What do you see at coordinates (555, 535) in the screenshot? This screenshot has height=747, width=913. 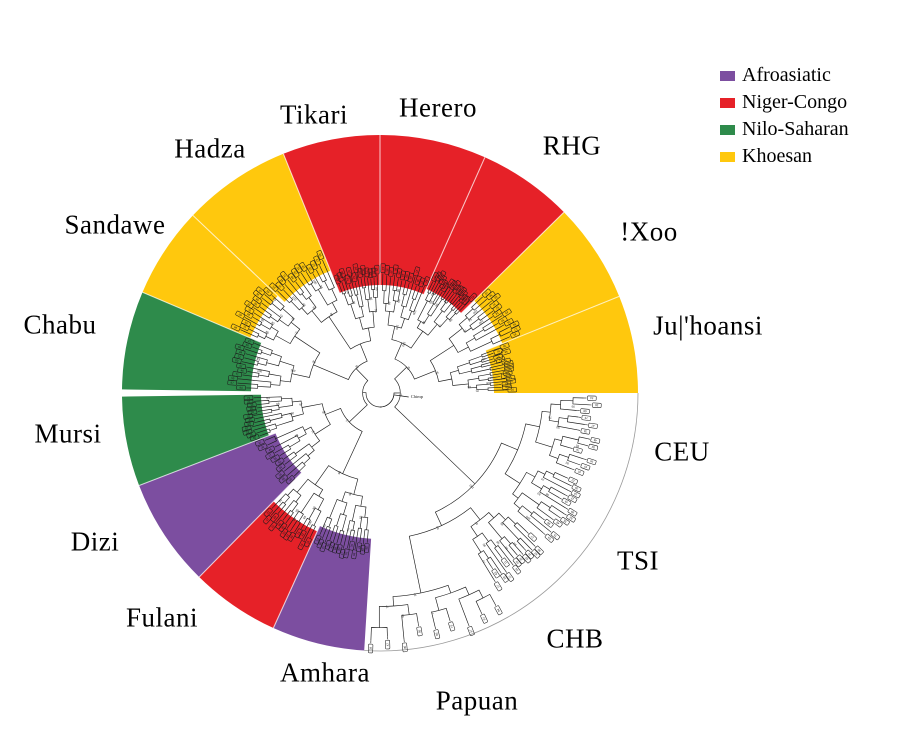 I see `tip-sample-id: 79` at bounding box center [555, 535].